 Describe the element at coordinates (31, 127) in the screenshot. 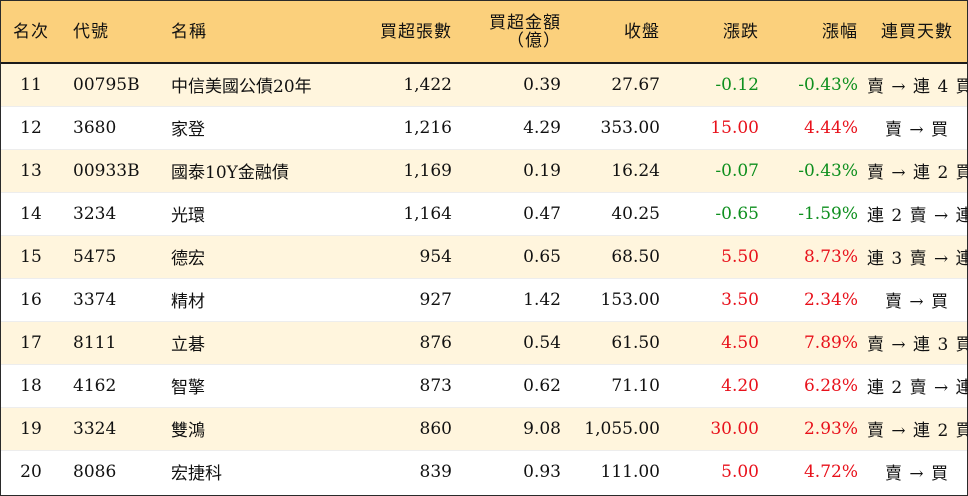

I see `rank-cell: 12` at that location.